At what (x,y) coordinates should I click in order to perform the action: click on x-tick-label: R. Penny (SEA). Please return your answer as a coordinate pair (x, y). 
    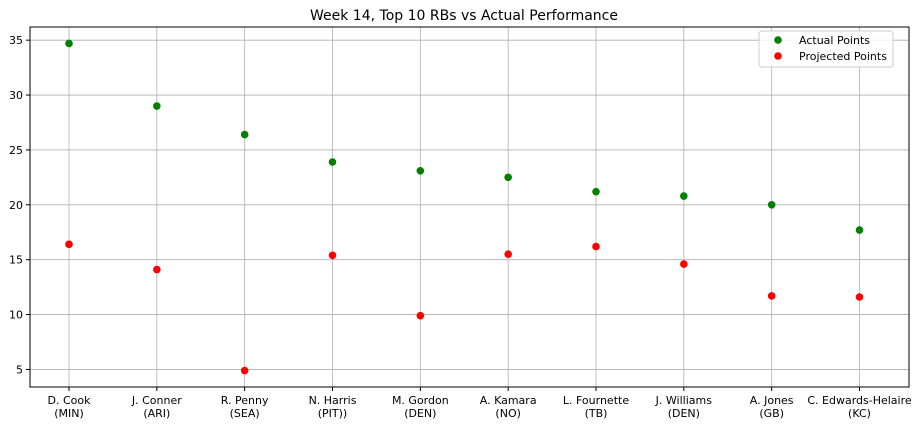
    Looking at the image, I should click on (245, 407).